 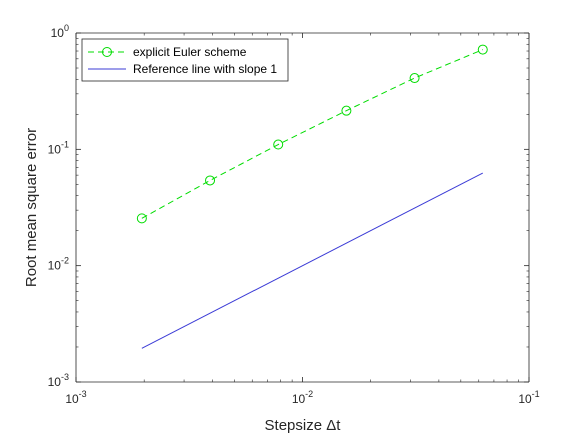 I want to click on legend-label-2: Reference line with slope 1, so click(x=205, y=69).